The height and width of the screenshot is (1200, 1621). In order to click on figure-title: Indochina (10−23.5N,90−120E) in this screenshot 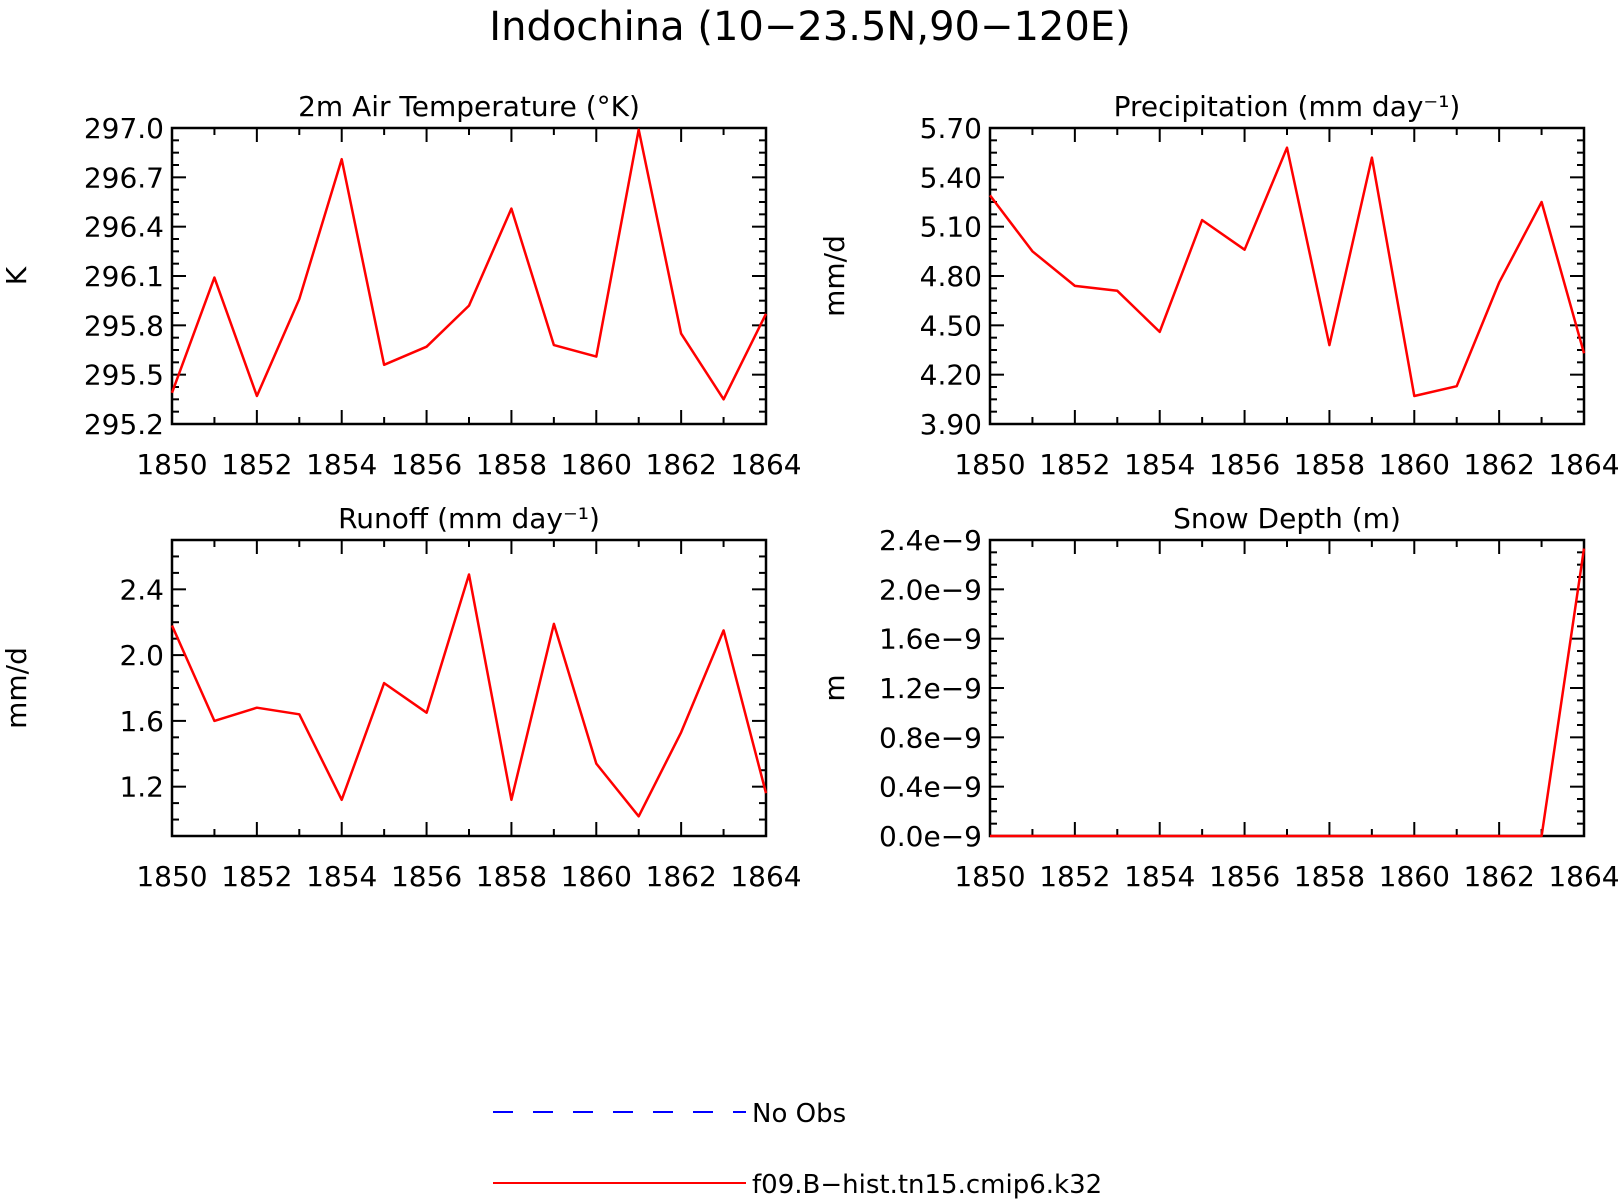, I will do `click(809, 27)`.